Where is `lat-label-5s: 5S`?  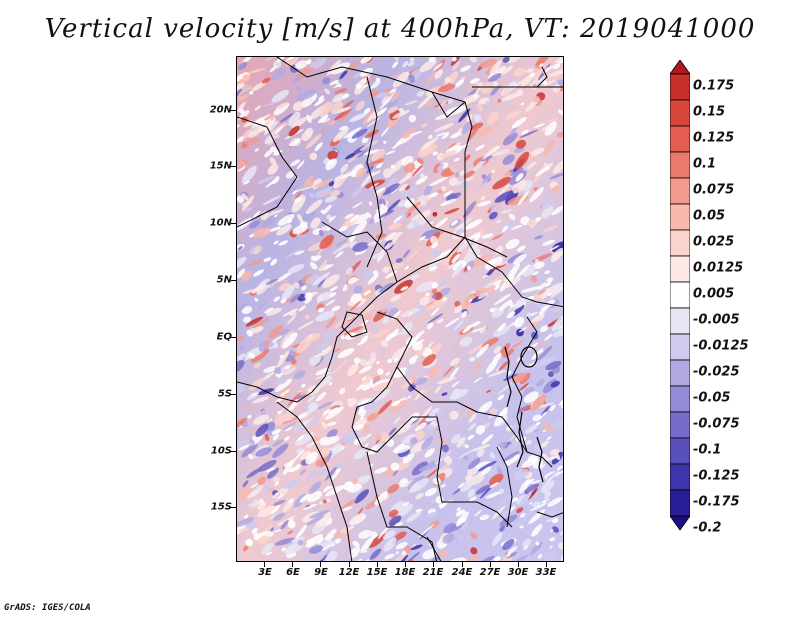
lat-label-5s: 5S is located at coordinates (224, 394).